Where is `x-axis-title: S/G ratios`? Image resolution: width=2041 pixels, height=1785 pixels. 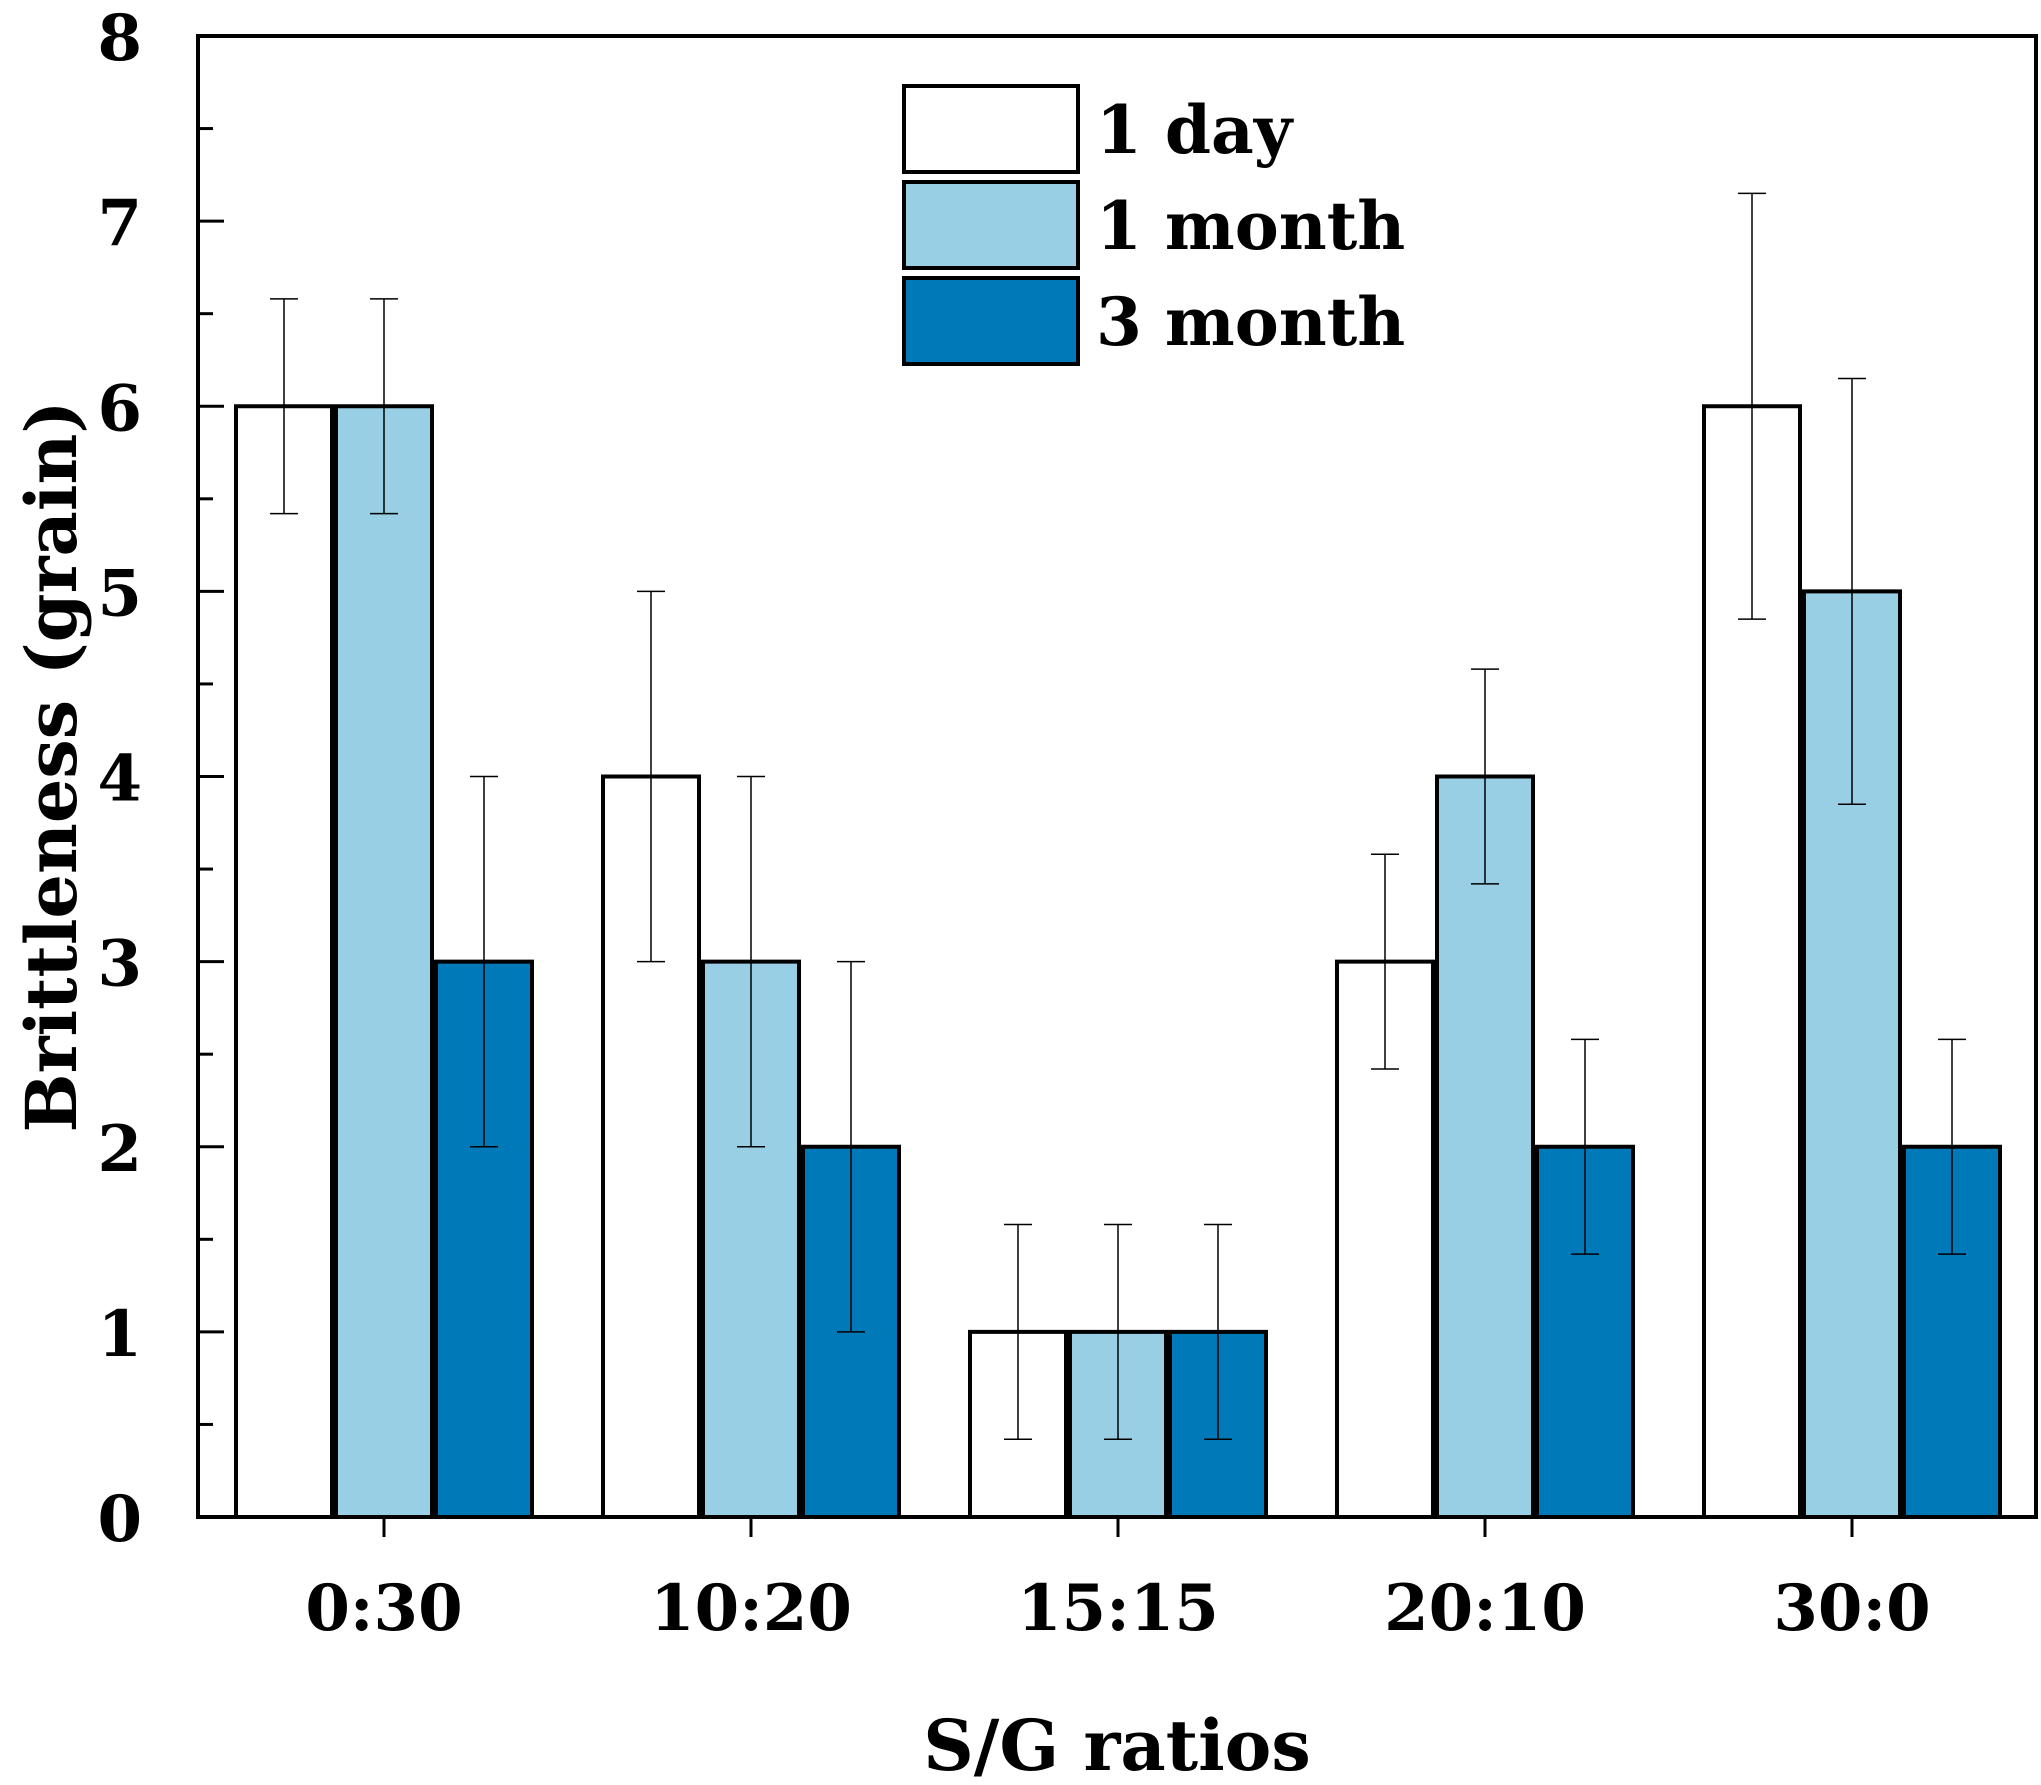
x-axis-title: S/G ratios is located at coordinates (1117, 1744).